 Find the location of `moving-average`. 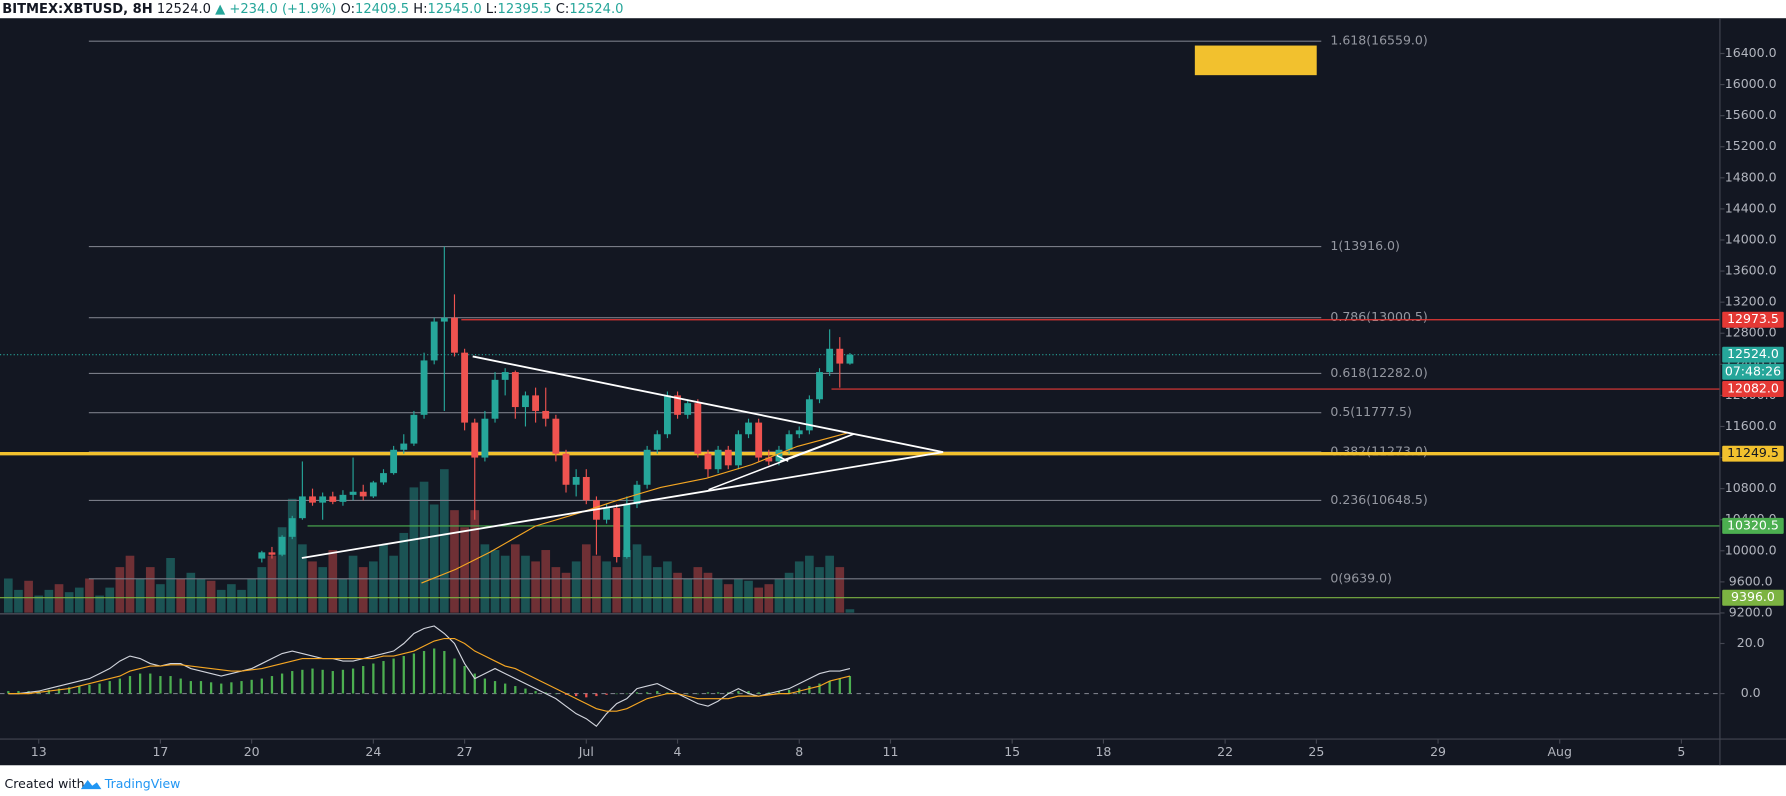

moving-average is located at coordinates (635, 508).